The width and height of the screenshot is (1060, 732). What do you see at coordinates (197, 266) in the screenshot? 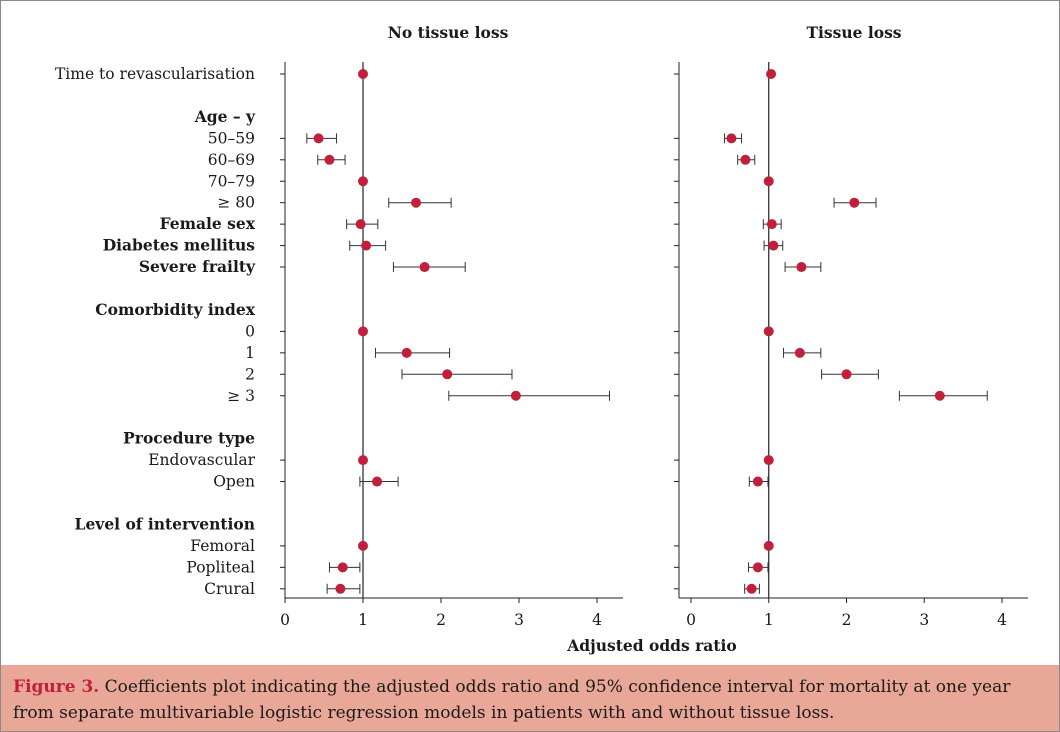
I see `row-label: Severe frailty` at bounding box center [197, 266].